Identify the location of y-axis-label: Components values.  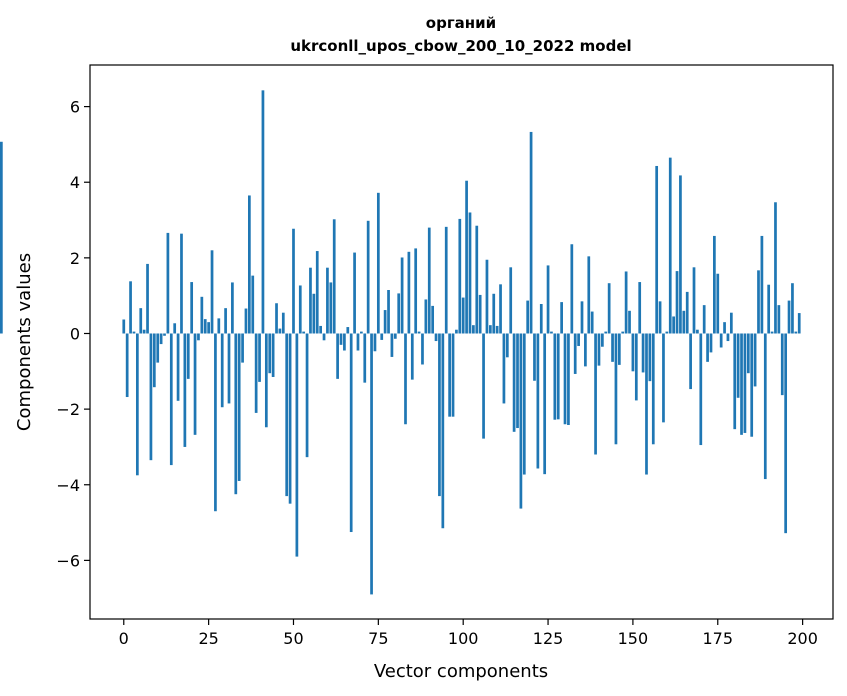
(24, 342).